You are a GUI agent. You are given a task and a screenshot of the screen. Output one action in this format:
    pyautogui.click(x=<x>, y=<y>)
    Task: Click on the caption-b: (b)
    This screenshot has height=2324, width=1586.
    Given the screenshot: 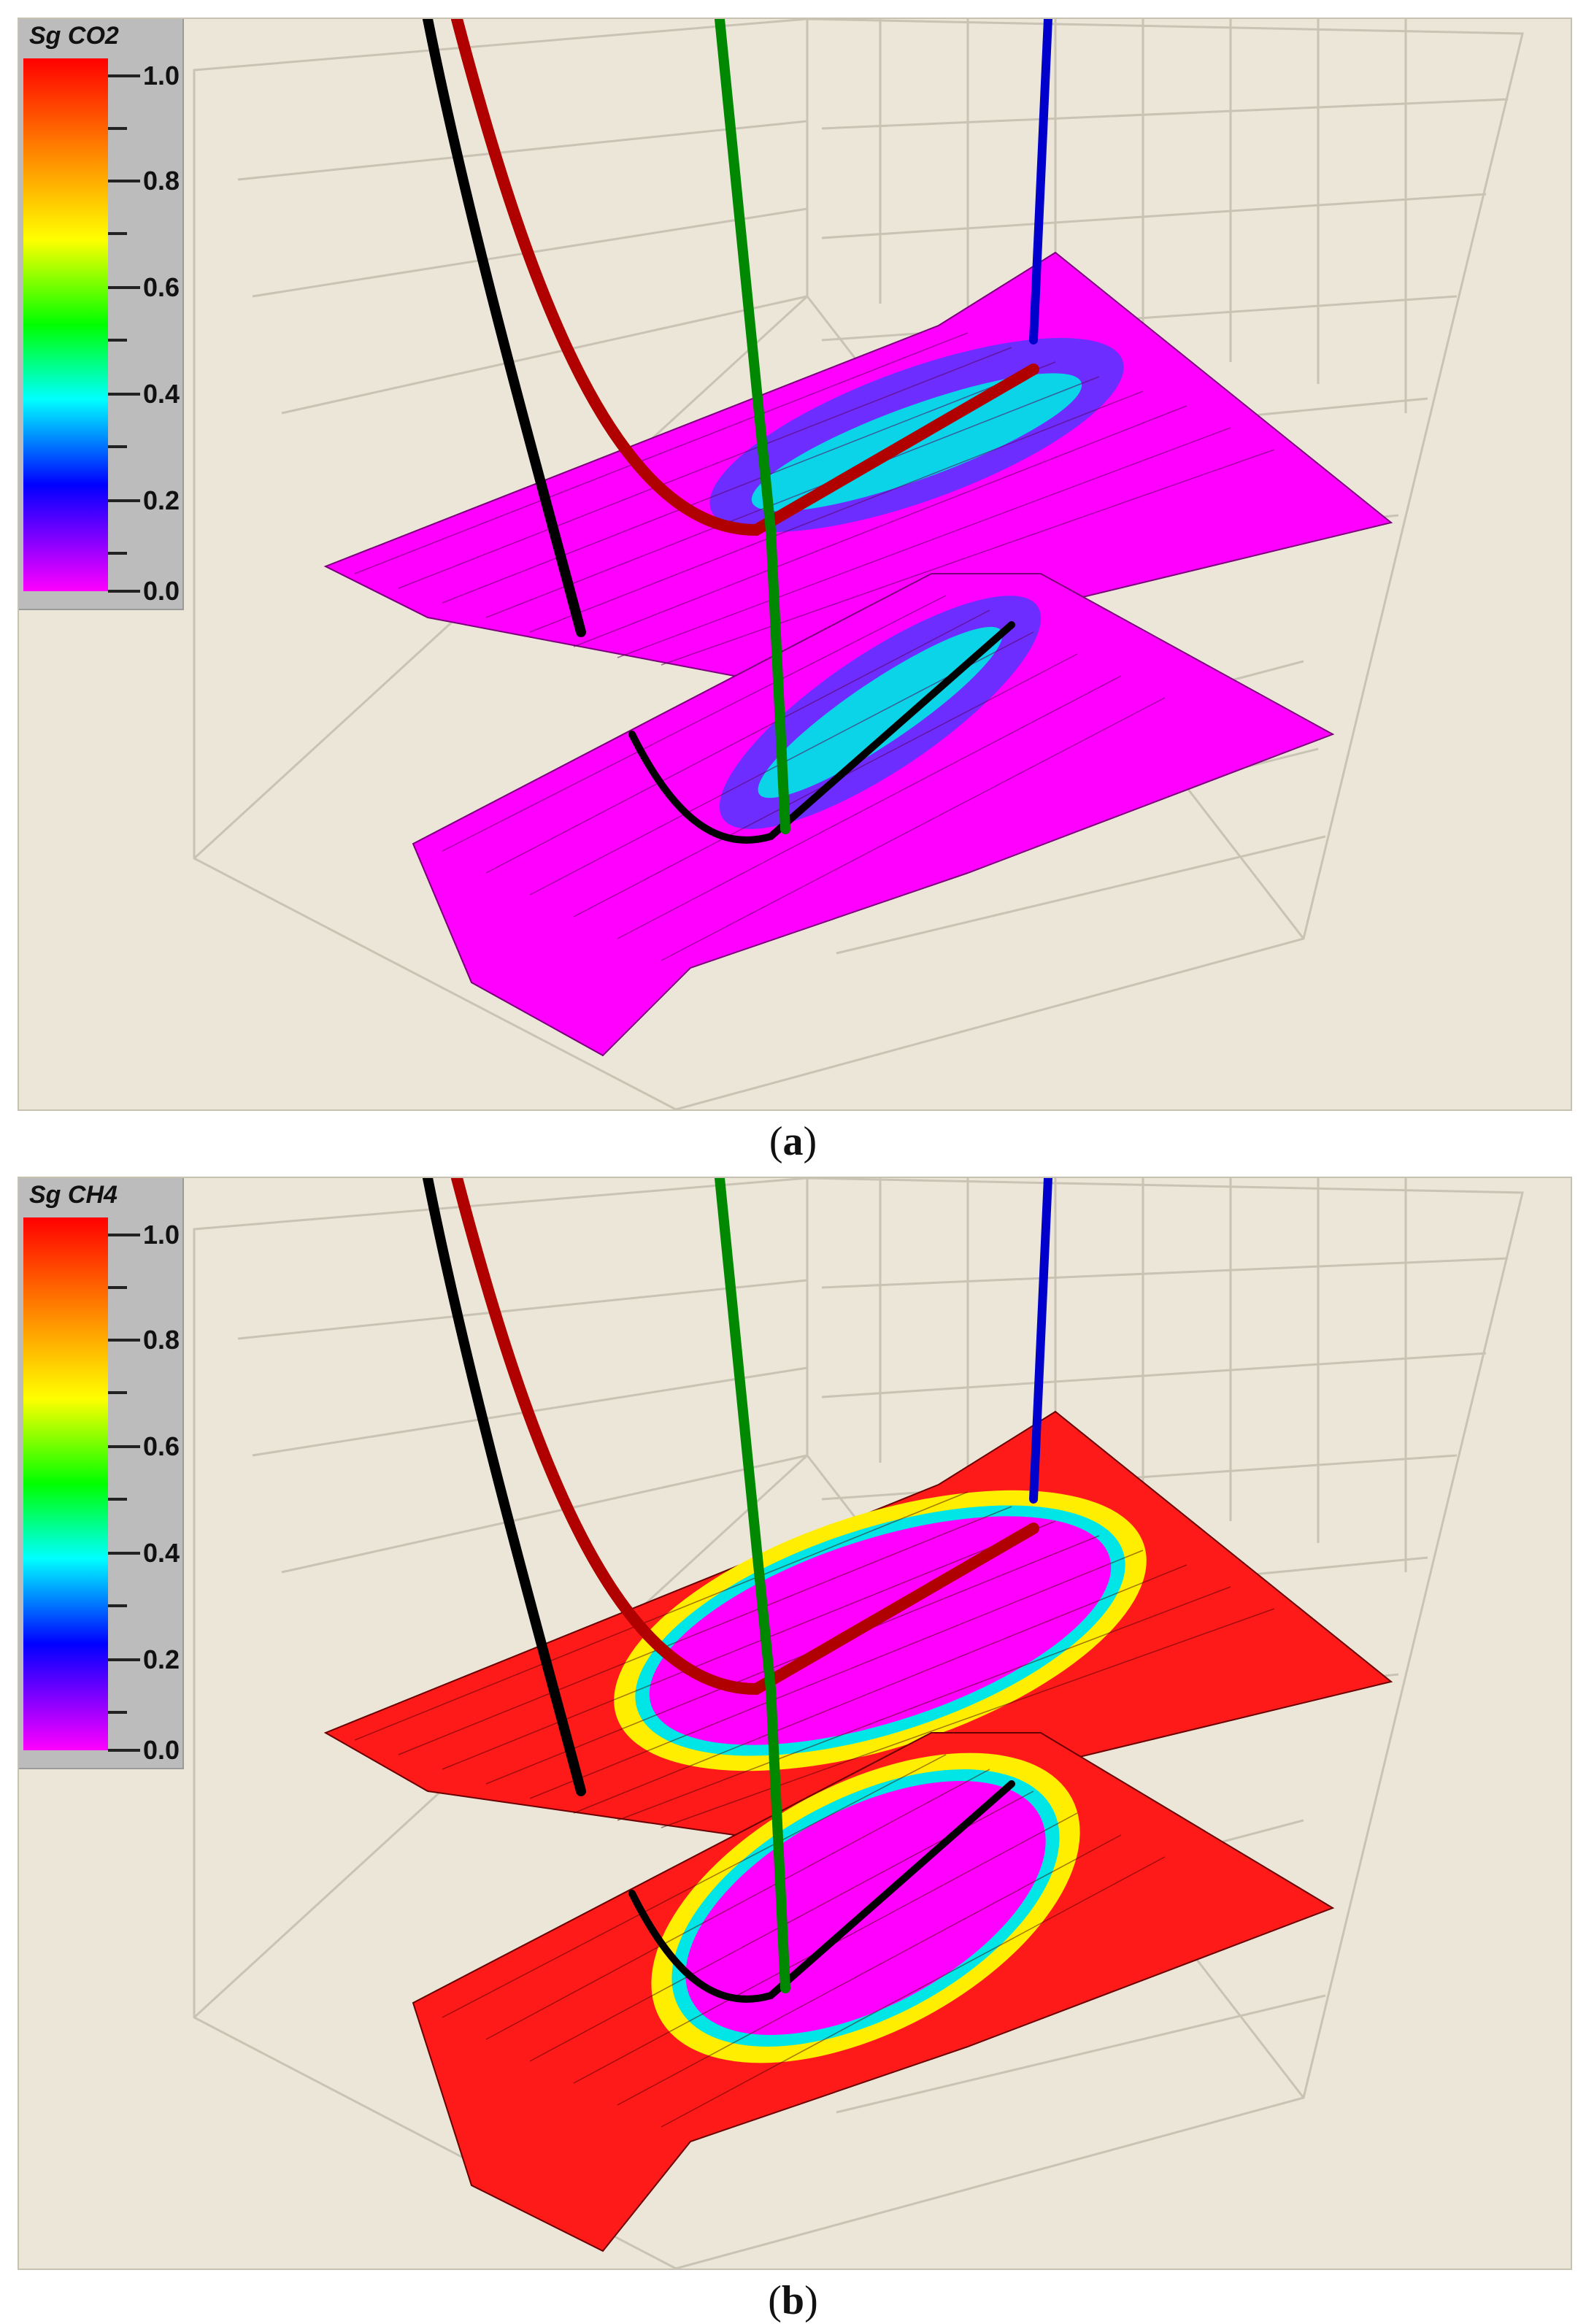 What is the action you would take?
    pyautogui.click(x=793, y=2300)
    